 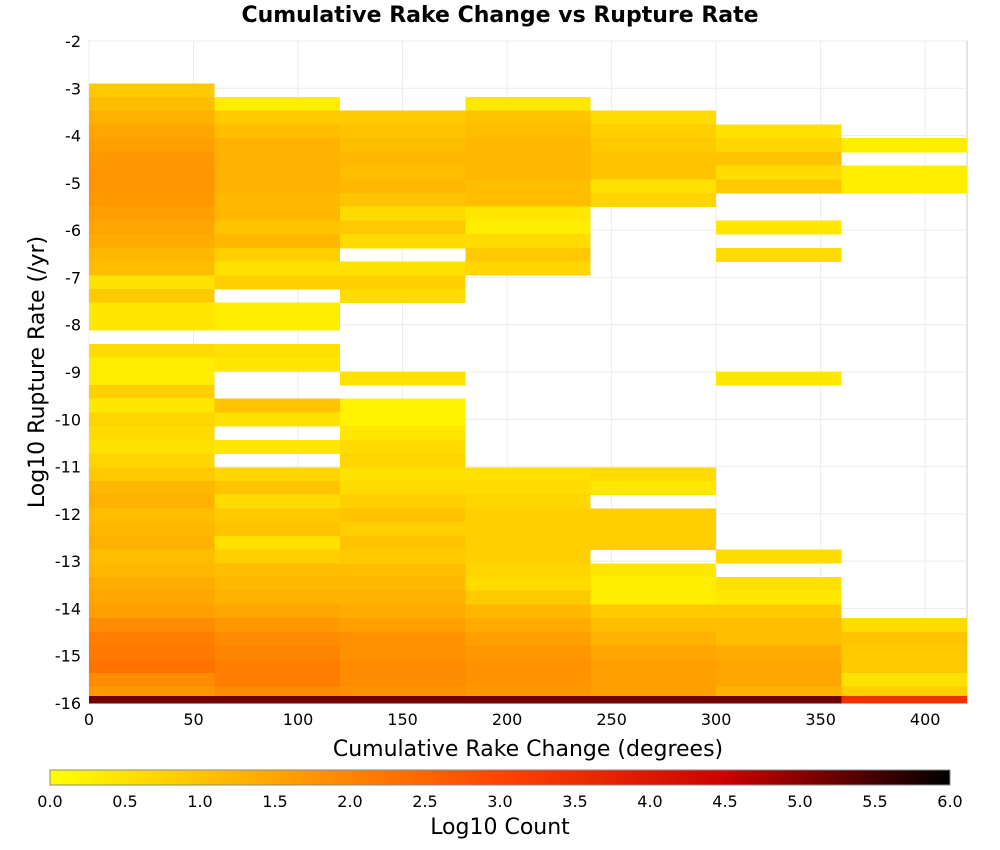 What do you see at coordinates (349, 801) in the screenshot?
I see `colorbar-tick-label: 2.0` at bounding box center [349, 801].